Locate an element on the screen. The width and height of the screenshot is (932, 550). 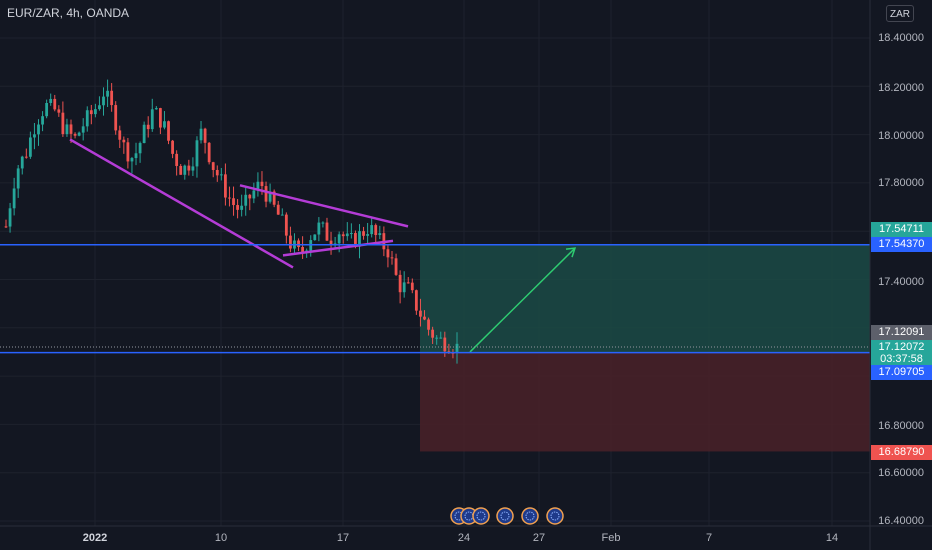
projection-arrow is located at coordinates (522, 300).